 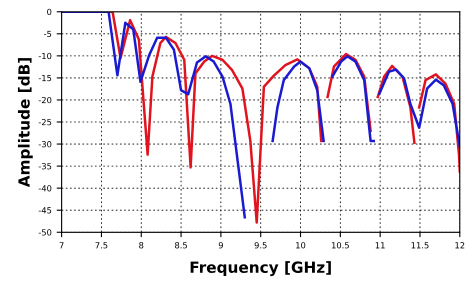 What do you see at coordinates (220, 245) in the screenshot?
I see `x-tick-label: 9` at bounding box center [220, 245].